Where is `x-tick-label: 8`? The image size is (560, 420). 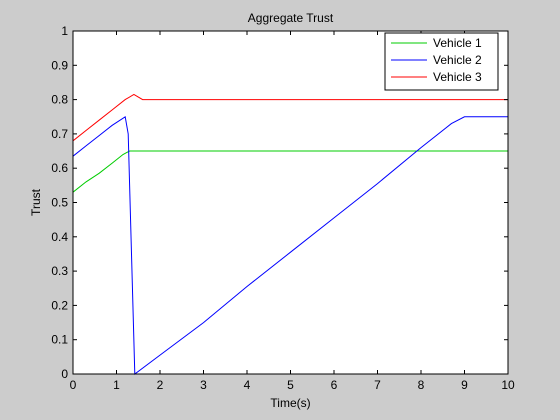
x-tick-label: 8 is located at coordinates (421, 385).